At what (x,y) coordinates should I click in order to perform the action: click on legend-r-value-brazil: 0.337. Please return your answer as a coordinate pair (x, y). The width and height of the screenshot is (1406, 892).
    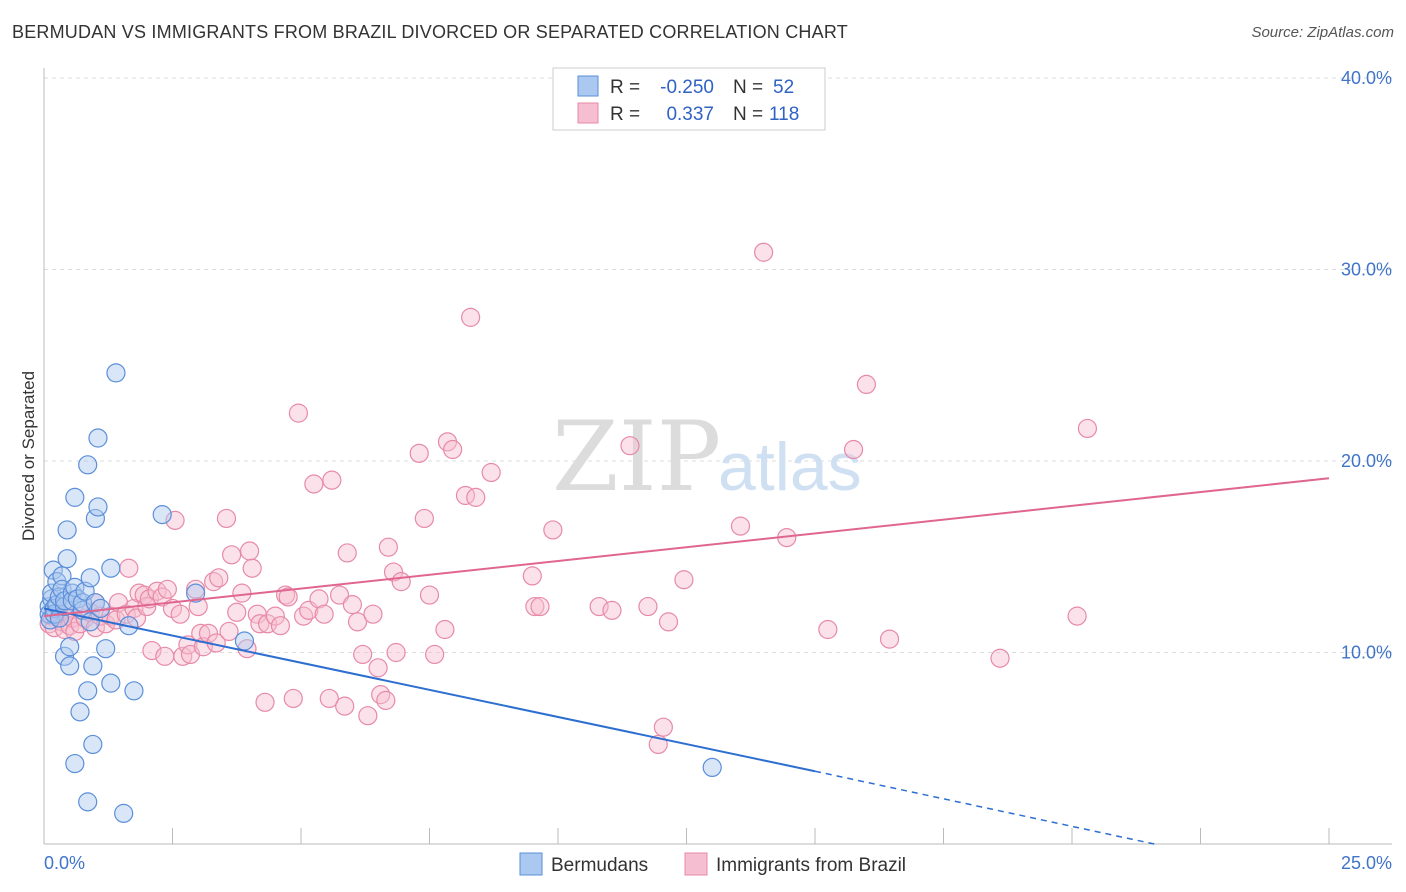
    Looking at the image, I should click on (690, 114).